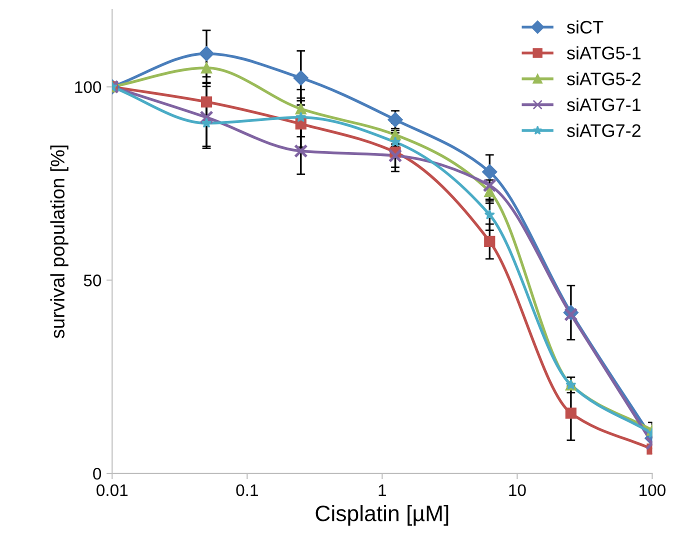 The width and height of the screenshot is (688, 559). Describe the element at coordinates (603, 53) in the screenshot. I see `legend-label: siATG5-1` at that location.